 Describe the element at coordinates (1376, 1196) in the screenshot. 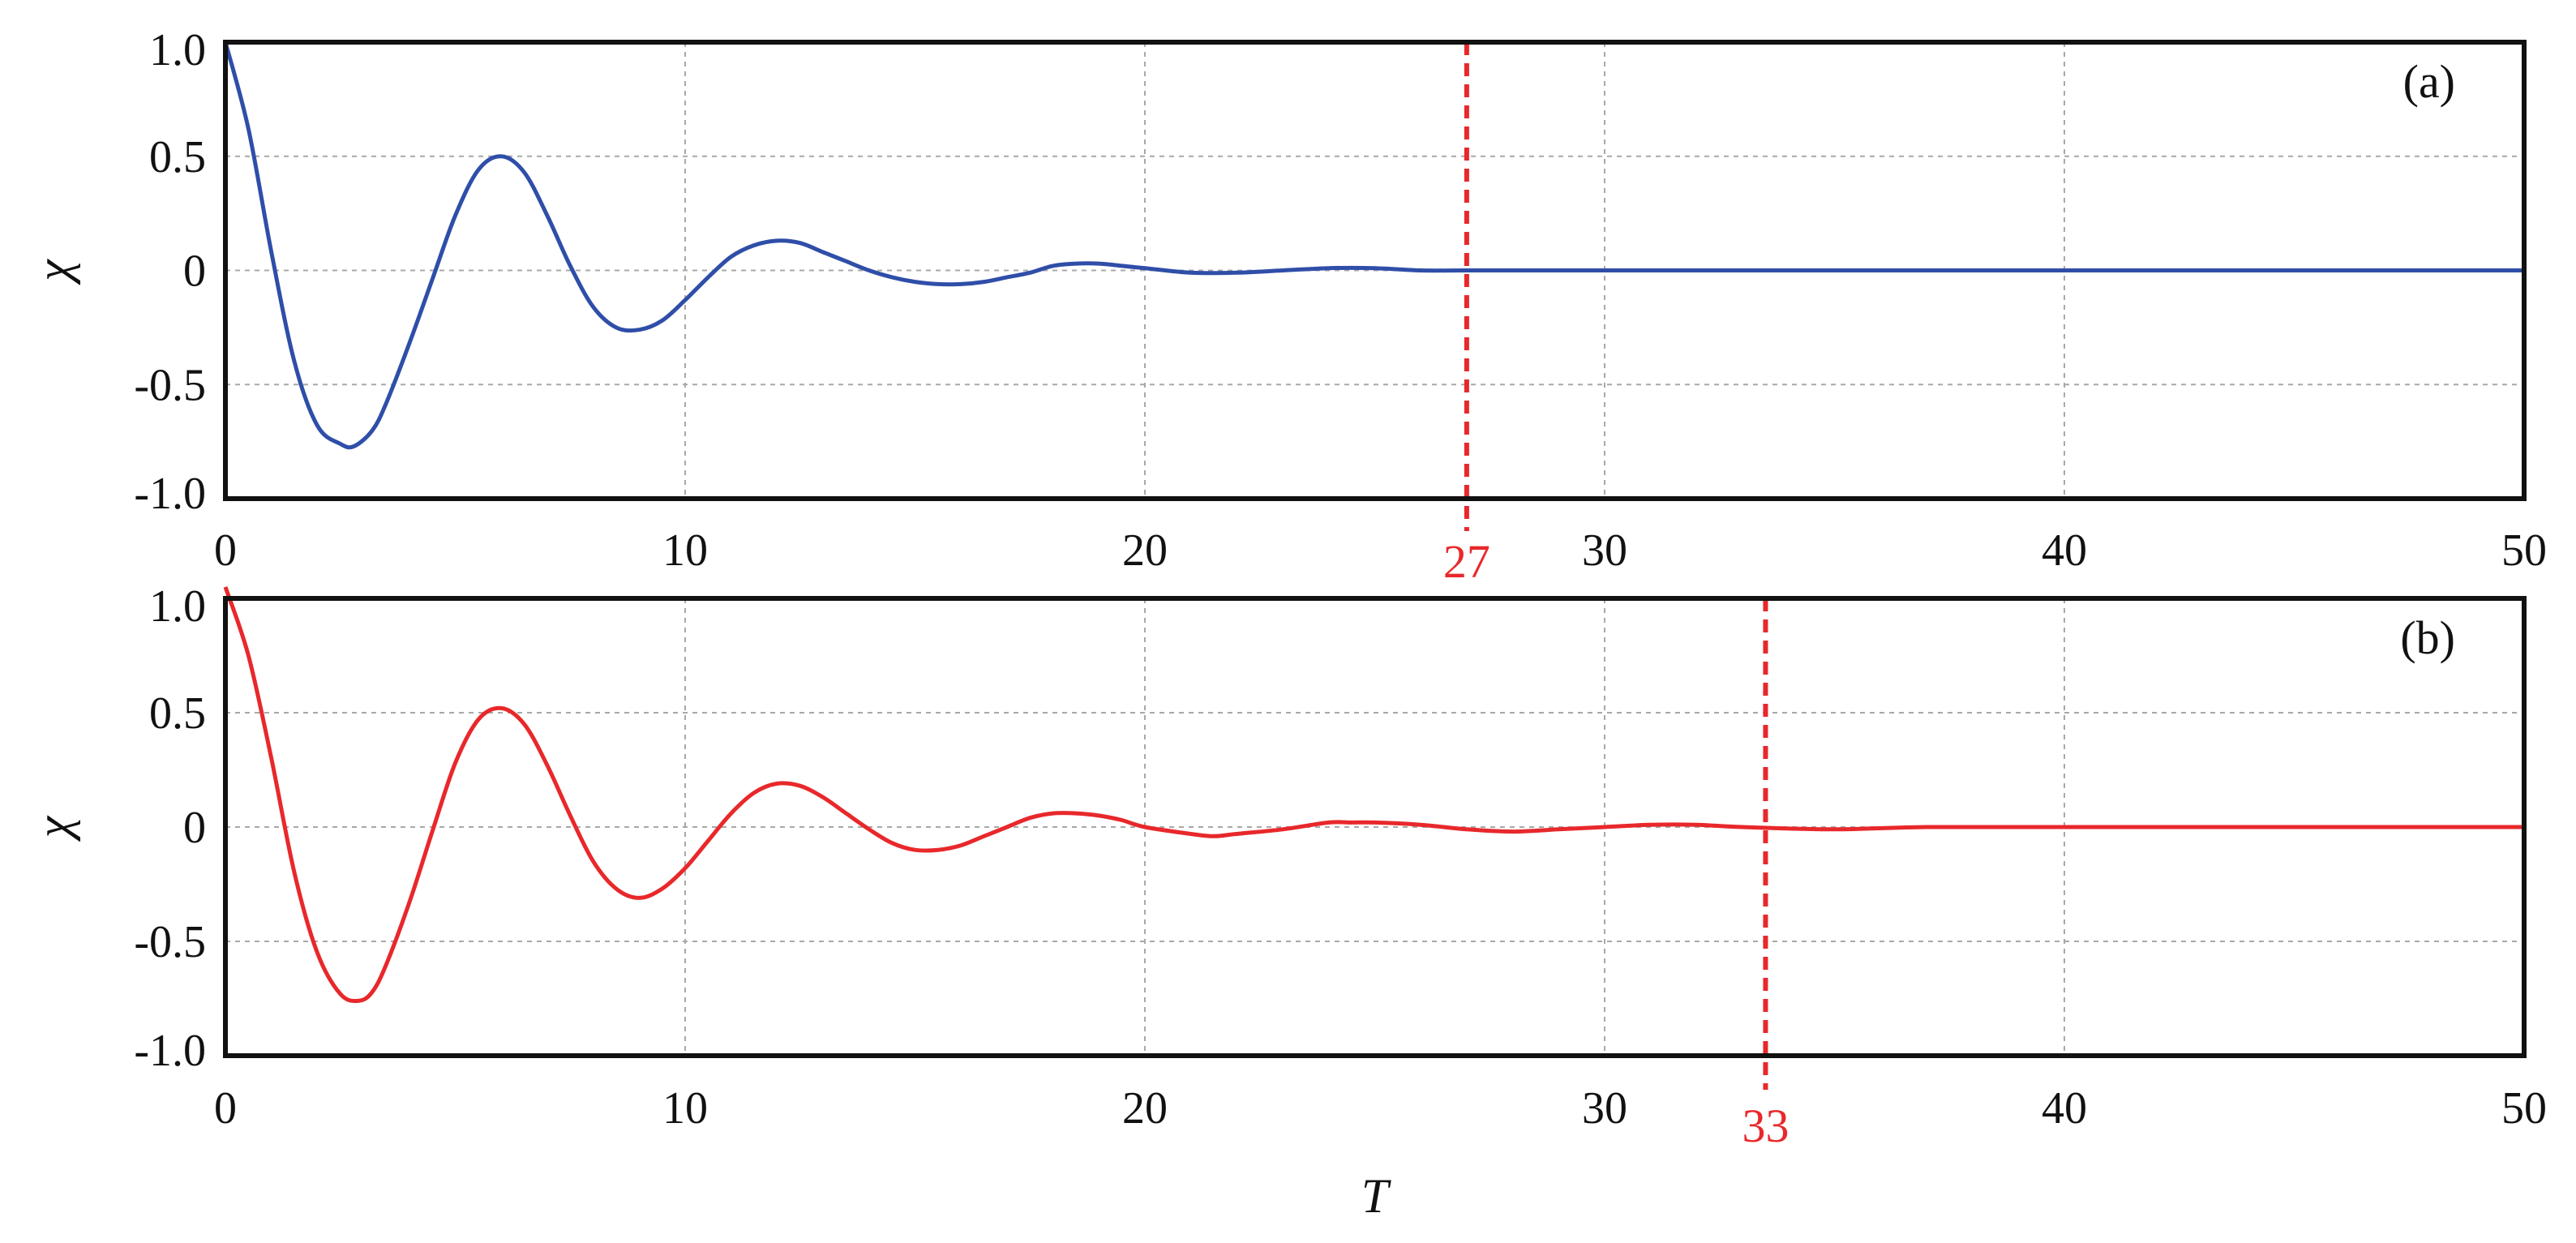

I see `x-axis-label: T` at that location.